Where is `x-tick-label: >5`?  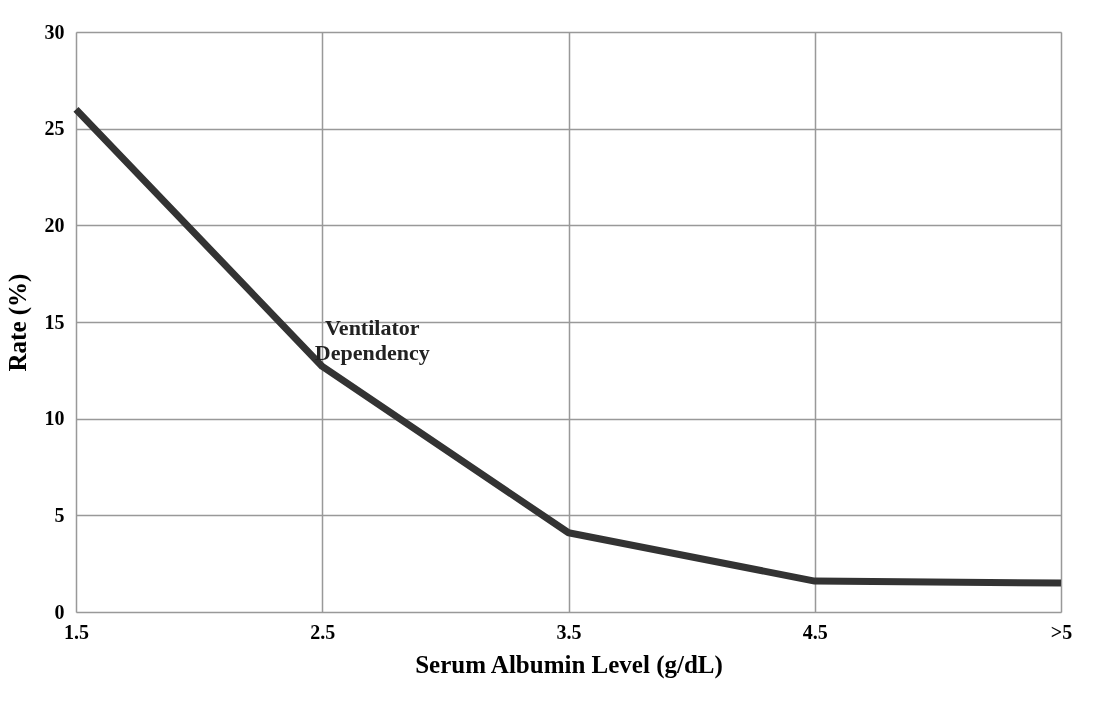
x-tick-label: >5 is located at coordinates (1061, 631).